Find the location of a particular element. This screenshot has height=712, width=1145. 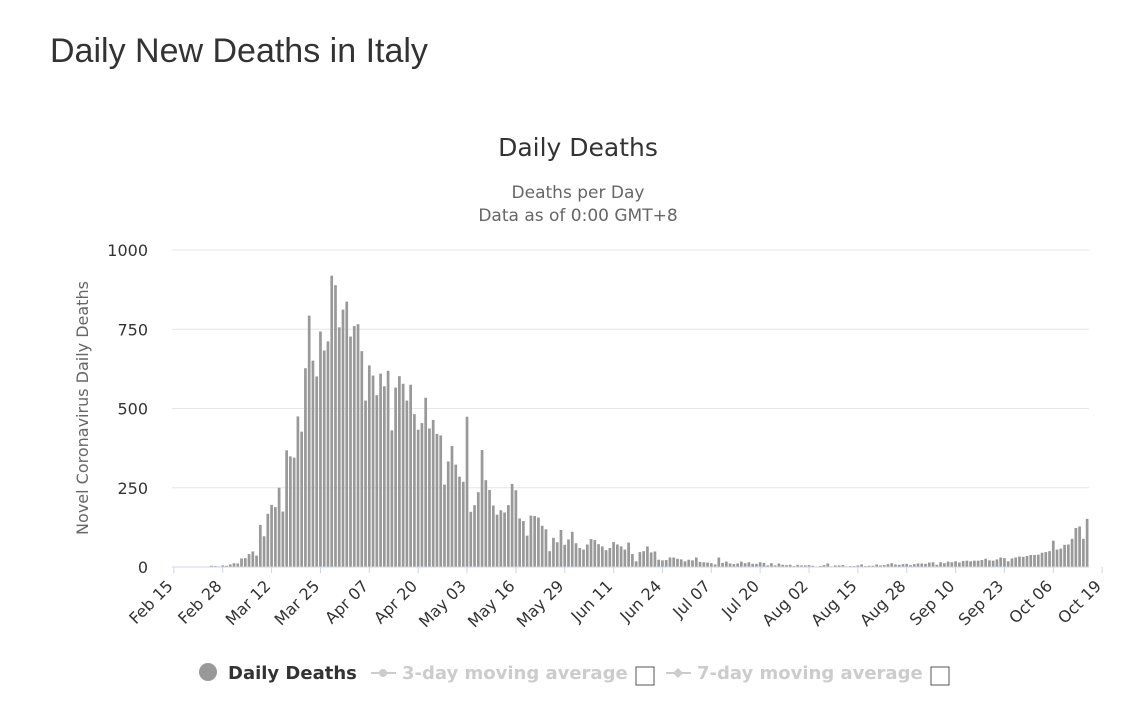

legend-item-7day: 7-day moving average is located at coordinates (794, 673).